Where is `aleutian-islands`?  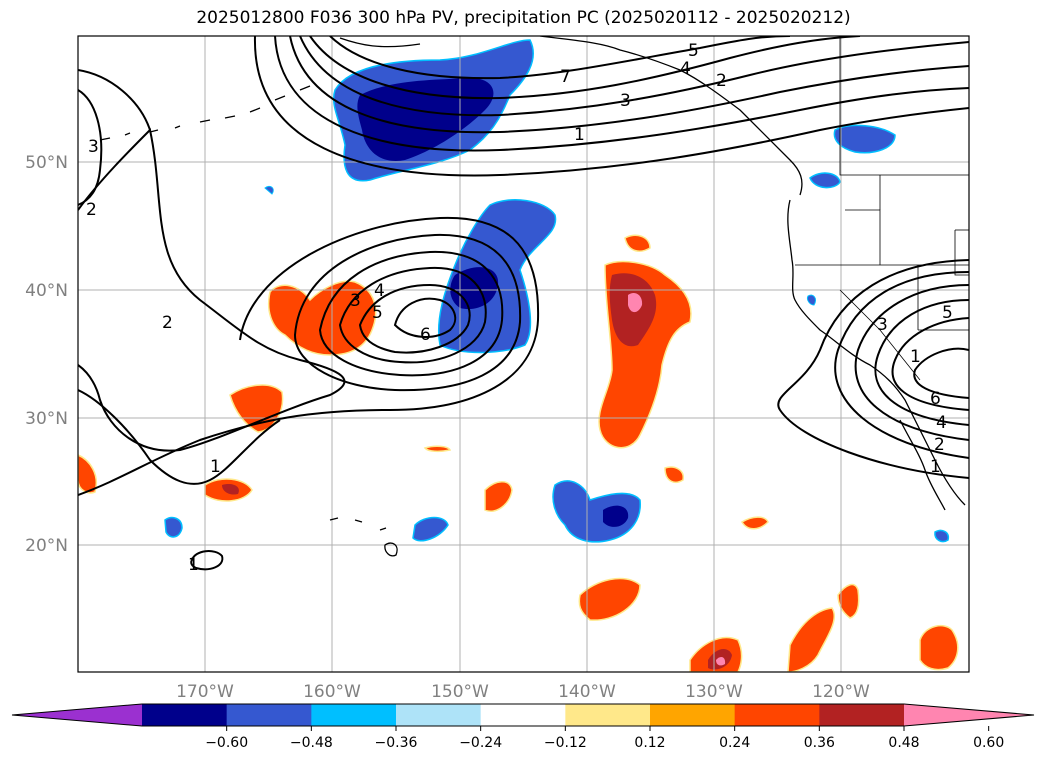 aleutian-islands is located at coordinates (205, 113).